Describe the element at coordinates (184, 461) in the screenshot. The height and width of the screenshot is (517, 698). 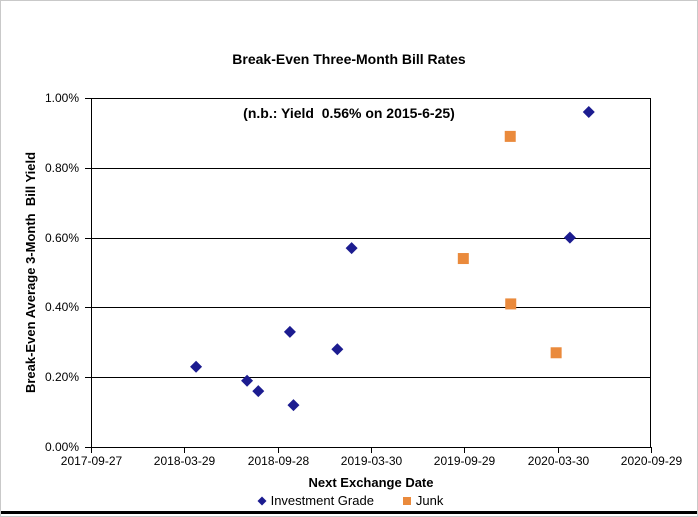
I see `x-tick-label: 2018-03-29` at that location.